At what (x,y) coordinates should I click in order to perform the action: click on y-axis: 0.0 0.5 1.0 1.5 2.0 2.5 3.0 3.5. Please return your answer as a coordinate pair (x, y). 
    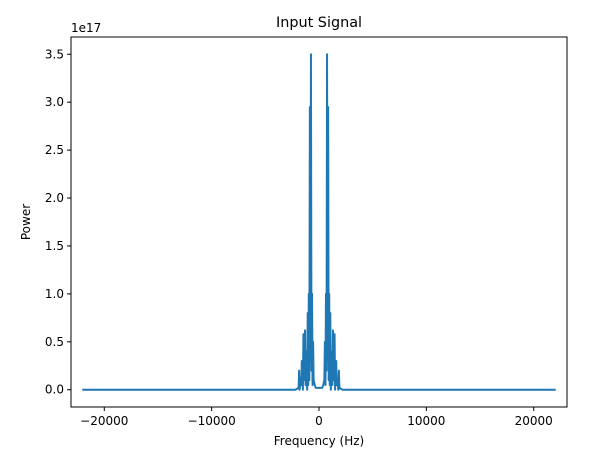
    Looking at the image, I should click on (58, 222).